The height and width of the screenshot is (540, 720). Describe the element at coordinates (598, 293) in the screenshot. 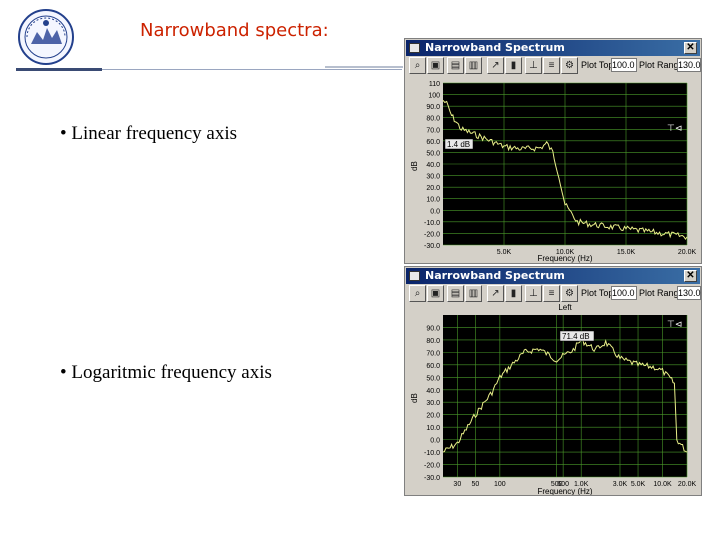

I see `plot-top-label: Plot Top:` at that location.